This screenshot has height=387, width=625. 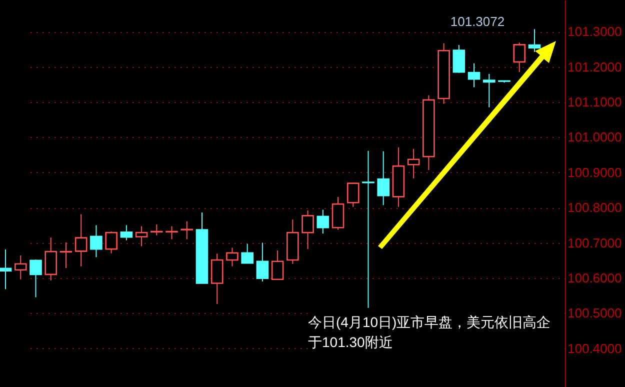 What do you see at coordinates (595, 208) in the screenshot?
I see `y-tick-label: 100.8000` at bounding box center [595, 208].